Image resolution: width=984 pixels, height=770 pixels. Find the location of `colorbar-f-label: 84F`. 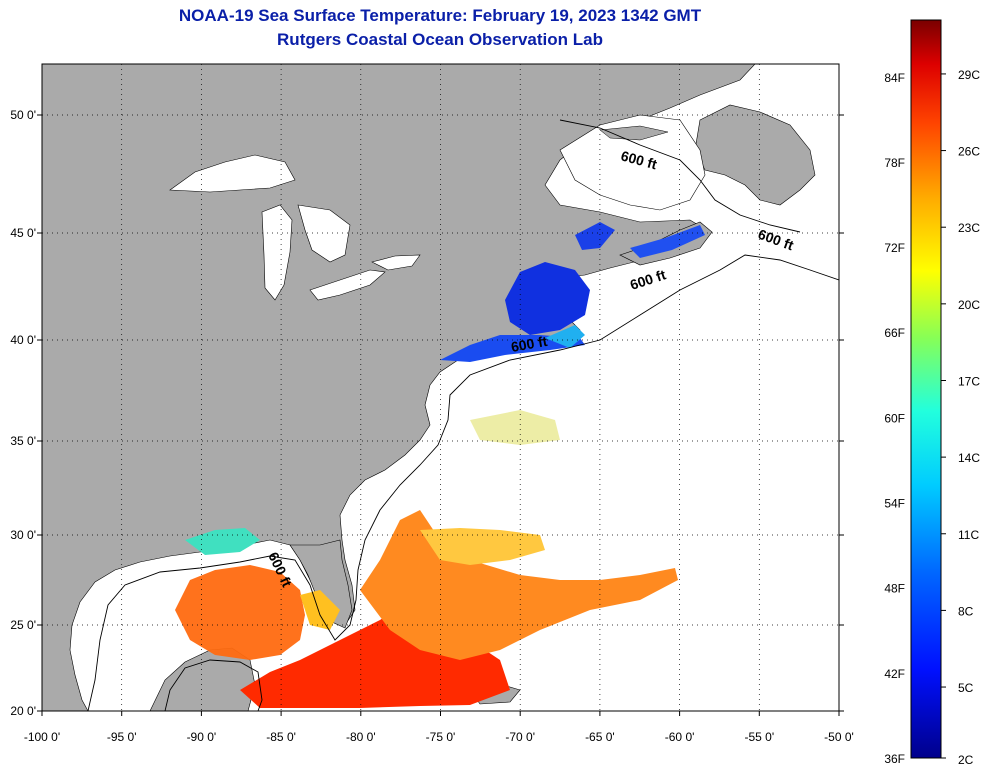

colorbar-f-label: 84F is located at coordinates (894, 78).